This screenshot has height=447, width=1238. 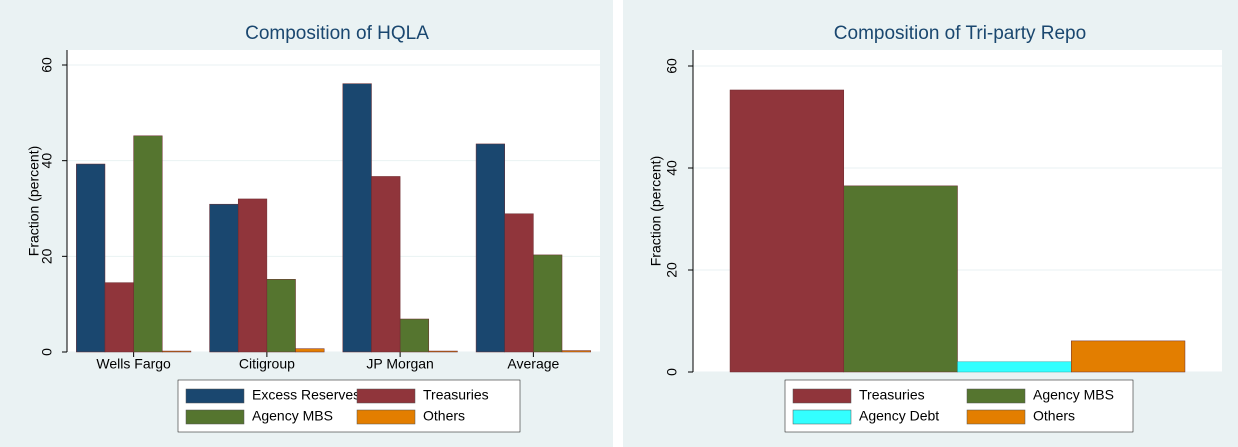 What do you see at coordinates (533, 364) in the screenshot?
I see `x-tick-label: Average` at bounding box center [533, 364].